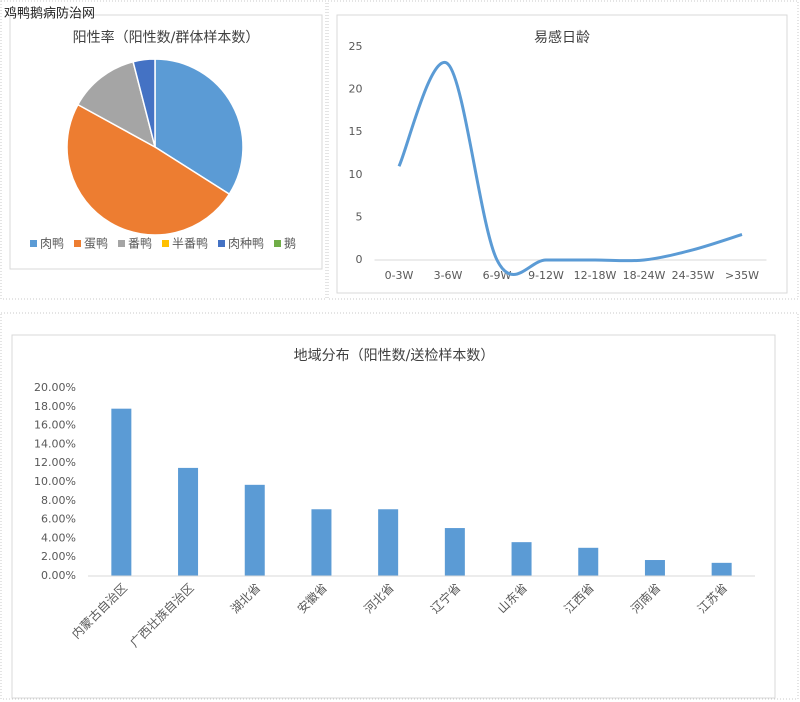 The height and width of the screenshot is (702, 800). Describe the element at coordinates (55, 462) in the screenshot. I see `y-tick-label: 12.00%` at that location.